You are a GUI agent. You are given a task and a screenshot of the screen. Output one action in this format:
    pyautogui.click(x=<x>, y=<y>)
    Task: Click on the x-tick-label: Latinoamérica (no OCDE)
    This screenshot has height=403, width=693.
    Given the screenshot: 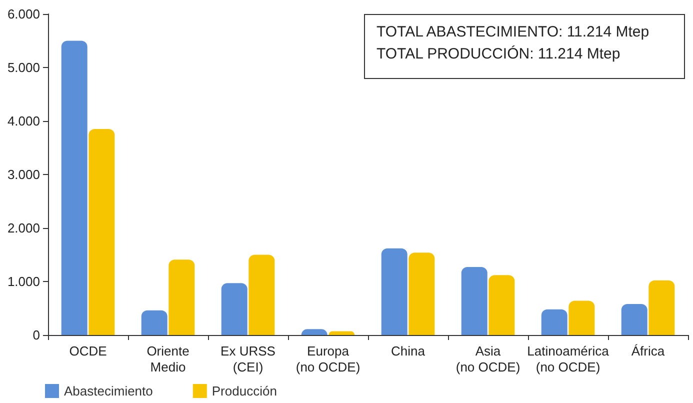 What is the action you would take?
    pyautogui.click(x=568, y=359)
    